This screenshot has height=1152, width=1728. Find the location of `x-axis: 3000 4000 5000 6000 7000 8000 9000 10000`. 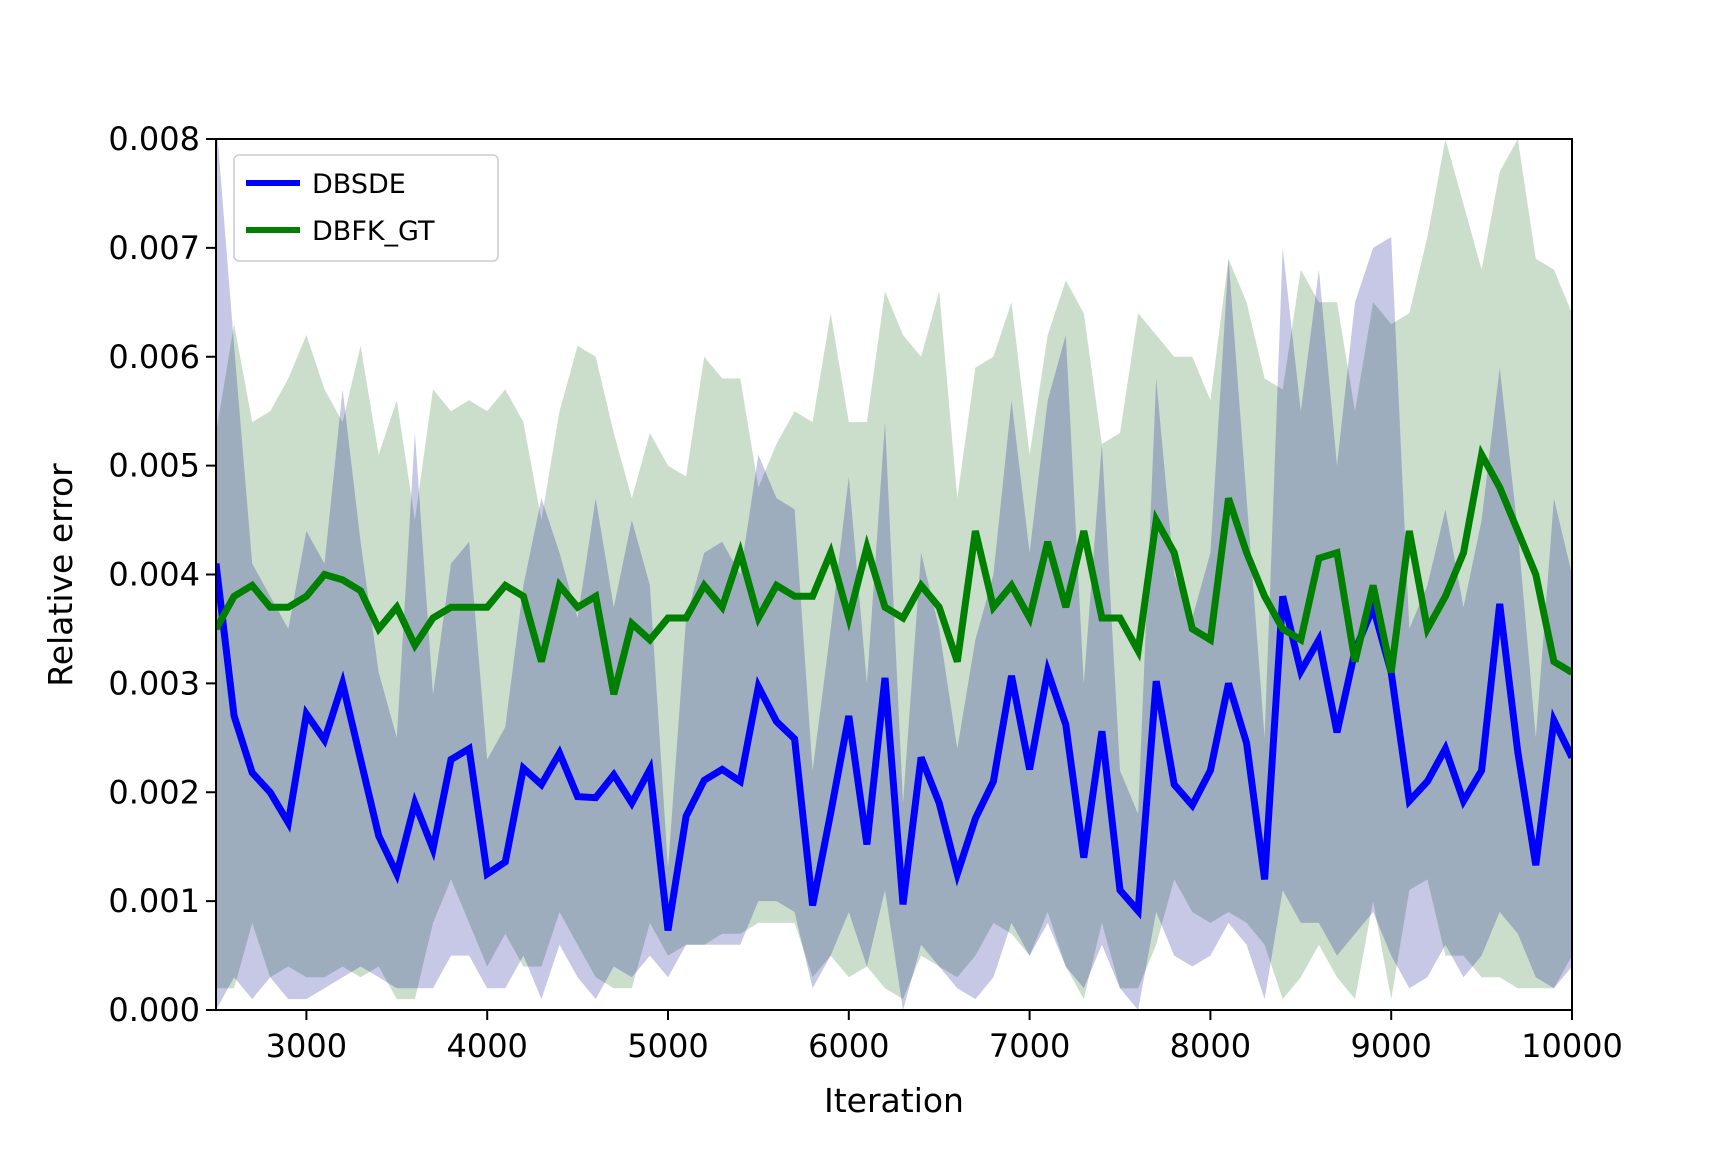

x-axis: 3000 4000 5000 6000 7000 8000 9000 10000 is located at coordinates (944, 1037).